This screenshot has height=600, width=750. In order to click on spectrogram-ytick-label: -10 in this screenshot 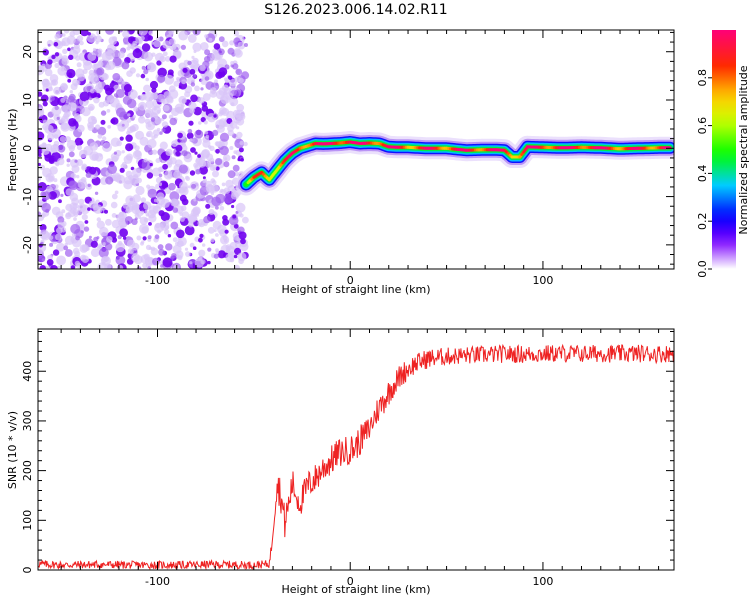, I will do `click(27, 197)`.